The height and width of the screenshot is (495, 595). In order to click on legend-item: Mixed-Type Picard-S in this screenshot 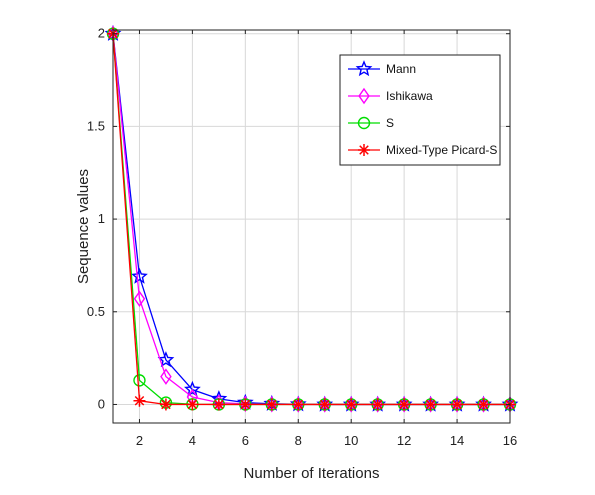, I will do `click(422, 150)`.